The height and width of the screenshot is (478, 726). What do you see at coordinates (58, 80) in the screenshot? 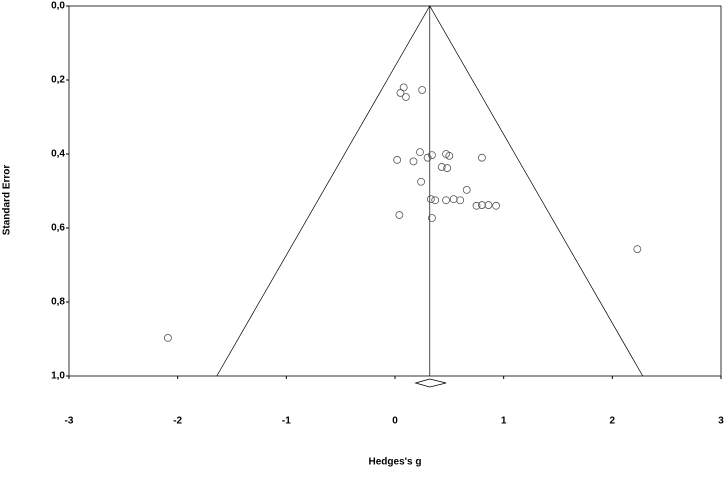
I see `y-tick-label: 0,2` at bounding box center [58, 80].